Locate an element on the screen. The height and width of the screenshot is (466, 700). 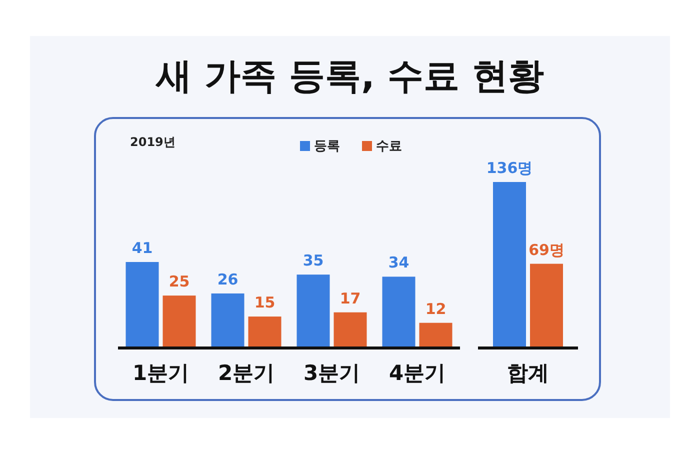
data-label: 26 is located at coordinates (227, 279).